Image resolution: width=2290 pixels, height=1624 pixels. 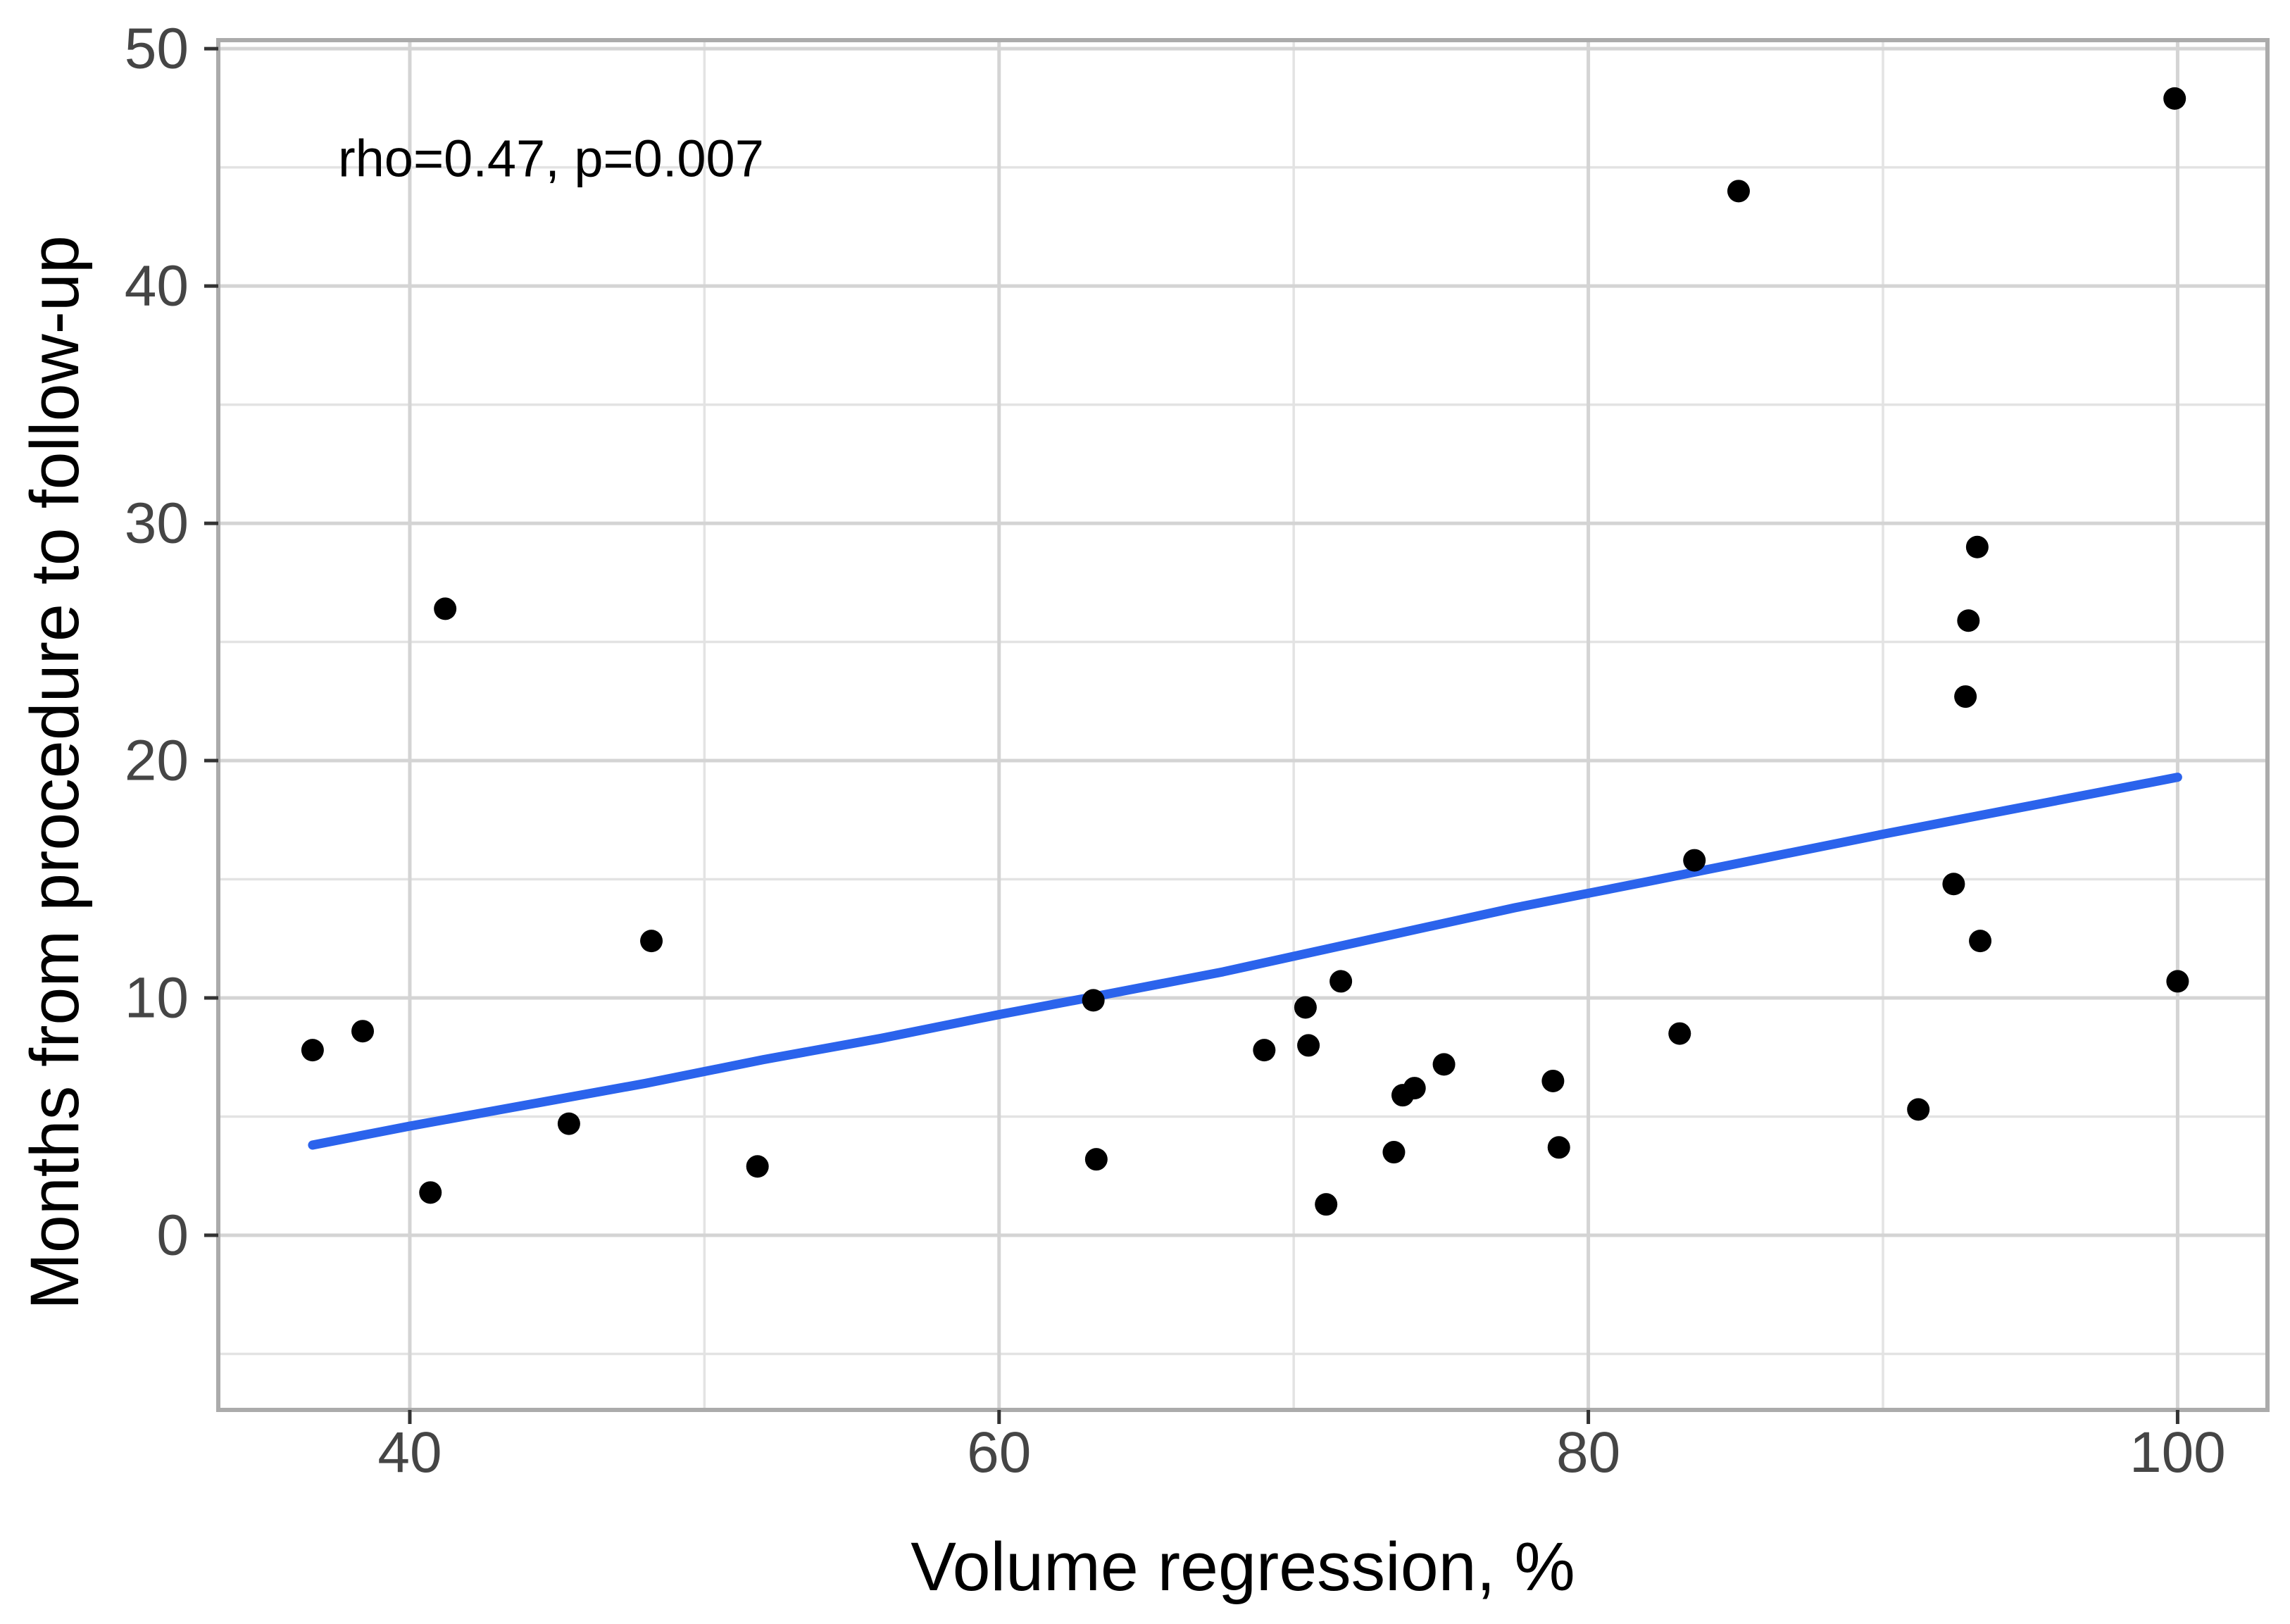 I want to click on x-tick-label: 80, so click(x=1588, y=1453).